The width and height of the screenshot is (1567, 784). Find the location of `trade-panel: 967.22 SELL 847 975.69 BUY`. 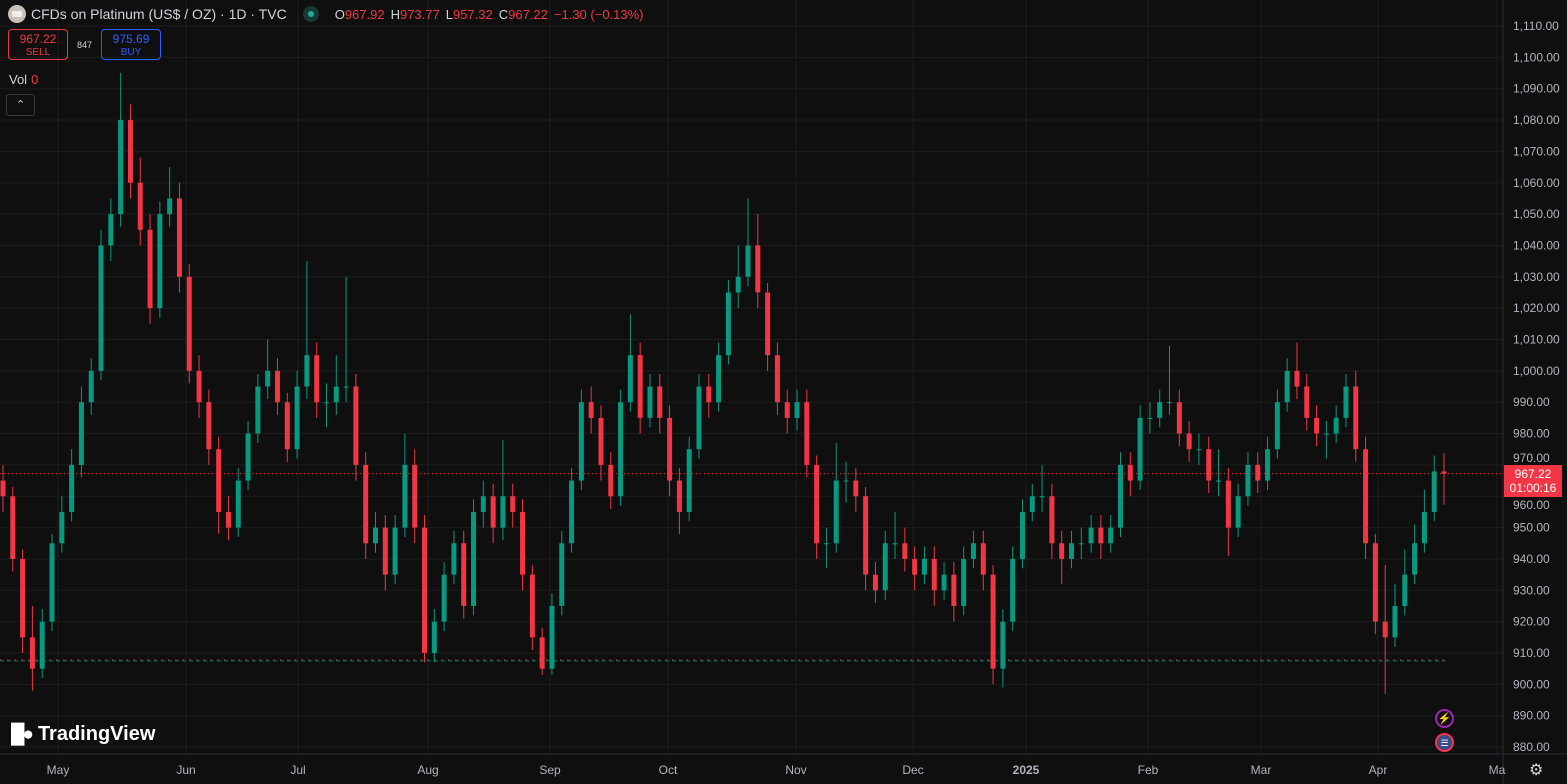

trade-panel: 967.22 SELL 847 975.69 BUY is located at coordinates (85, 44).